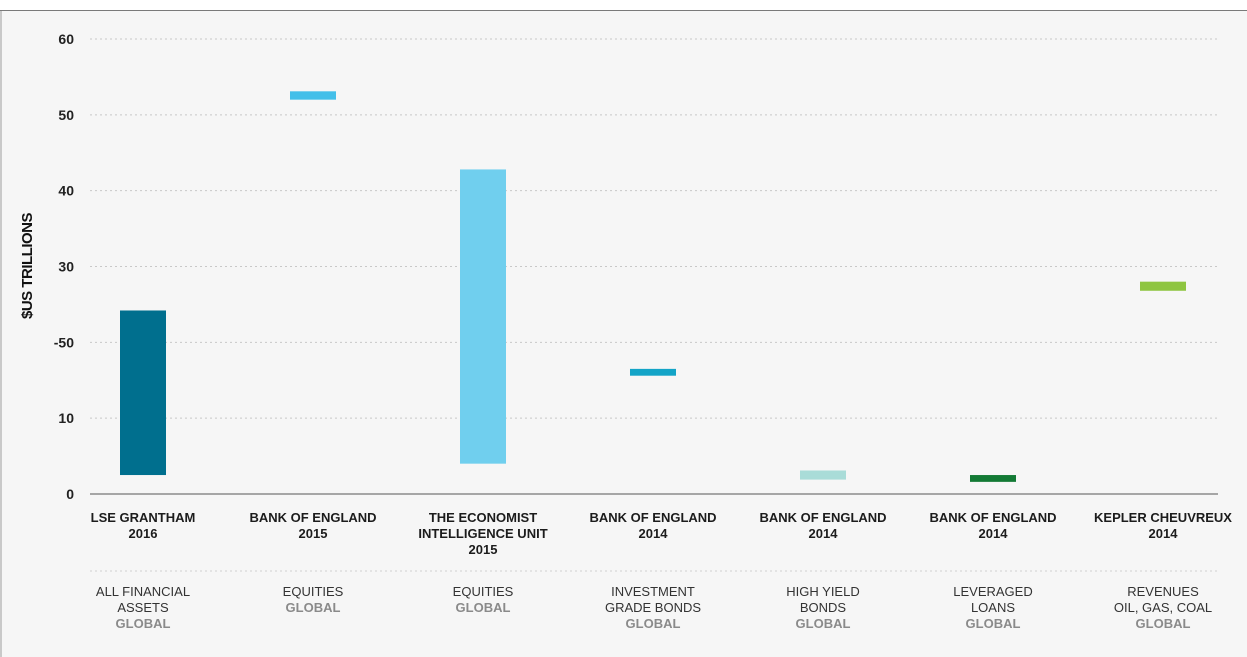 The height and width of the screenshot is (657, 1247). I want to click on asset-label-line: BONDS, so click(823, 607).